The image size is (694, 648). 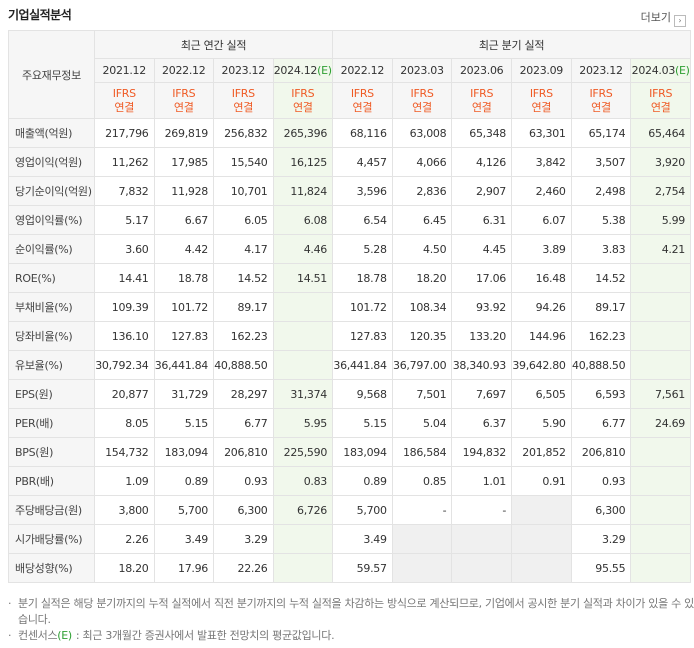 I want to click on value-cell: 6.31, so click(x=481, y=220).